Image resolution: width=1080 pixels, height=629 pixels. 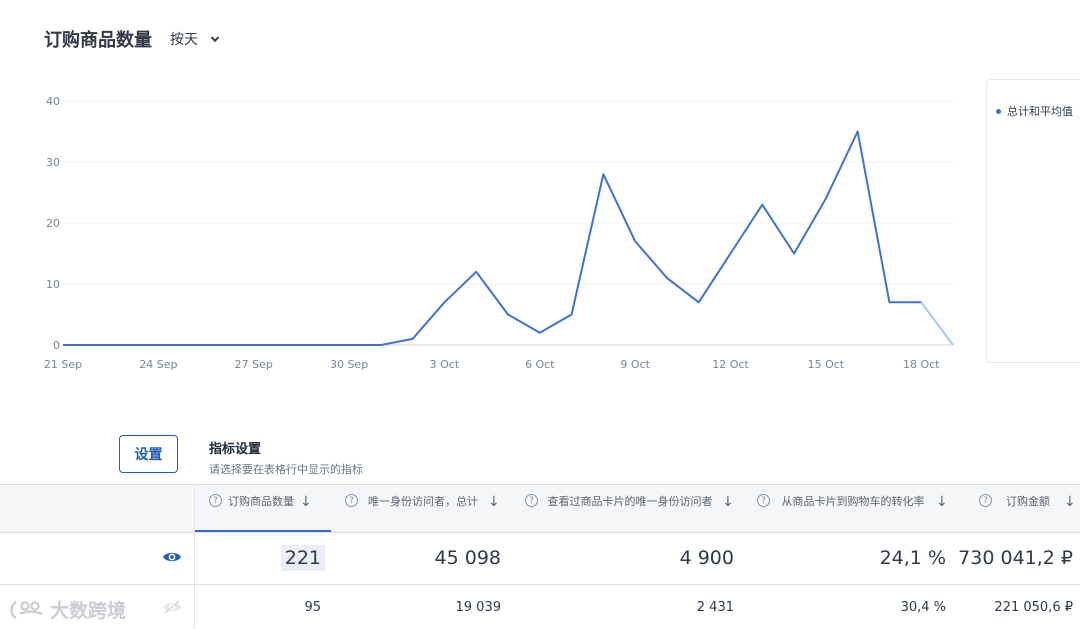 I want to click on y-tick-label: 10, so click(x=53, y=284).